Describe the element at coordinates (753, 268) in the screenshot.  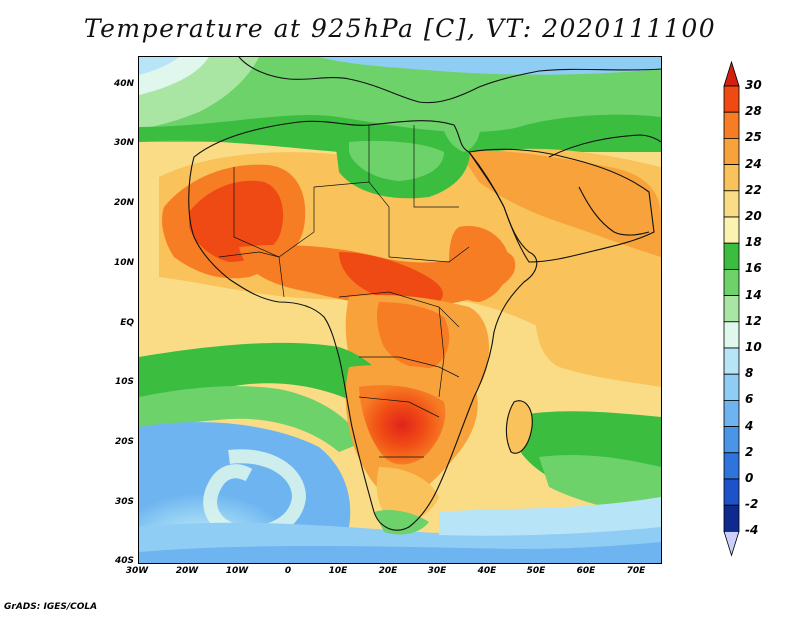
I see `colorbar-label: 16` at that location.